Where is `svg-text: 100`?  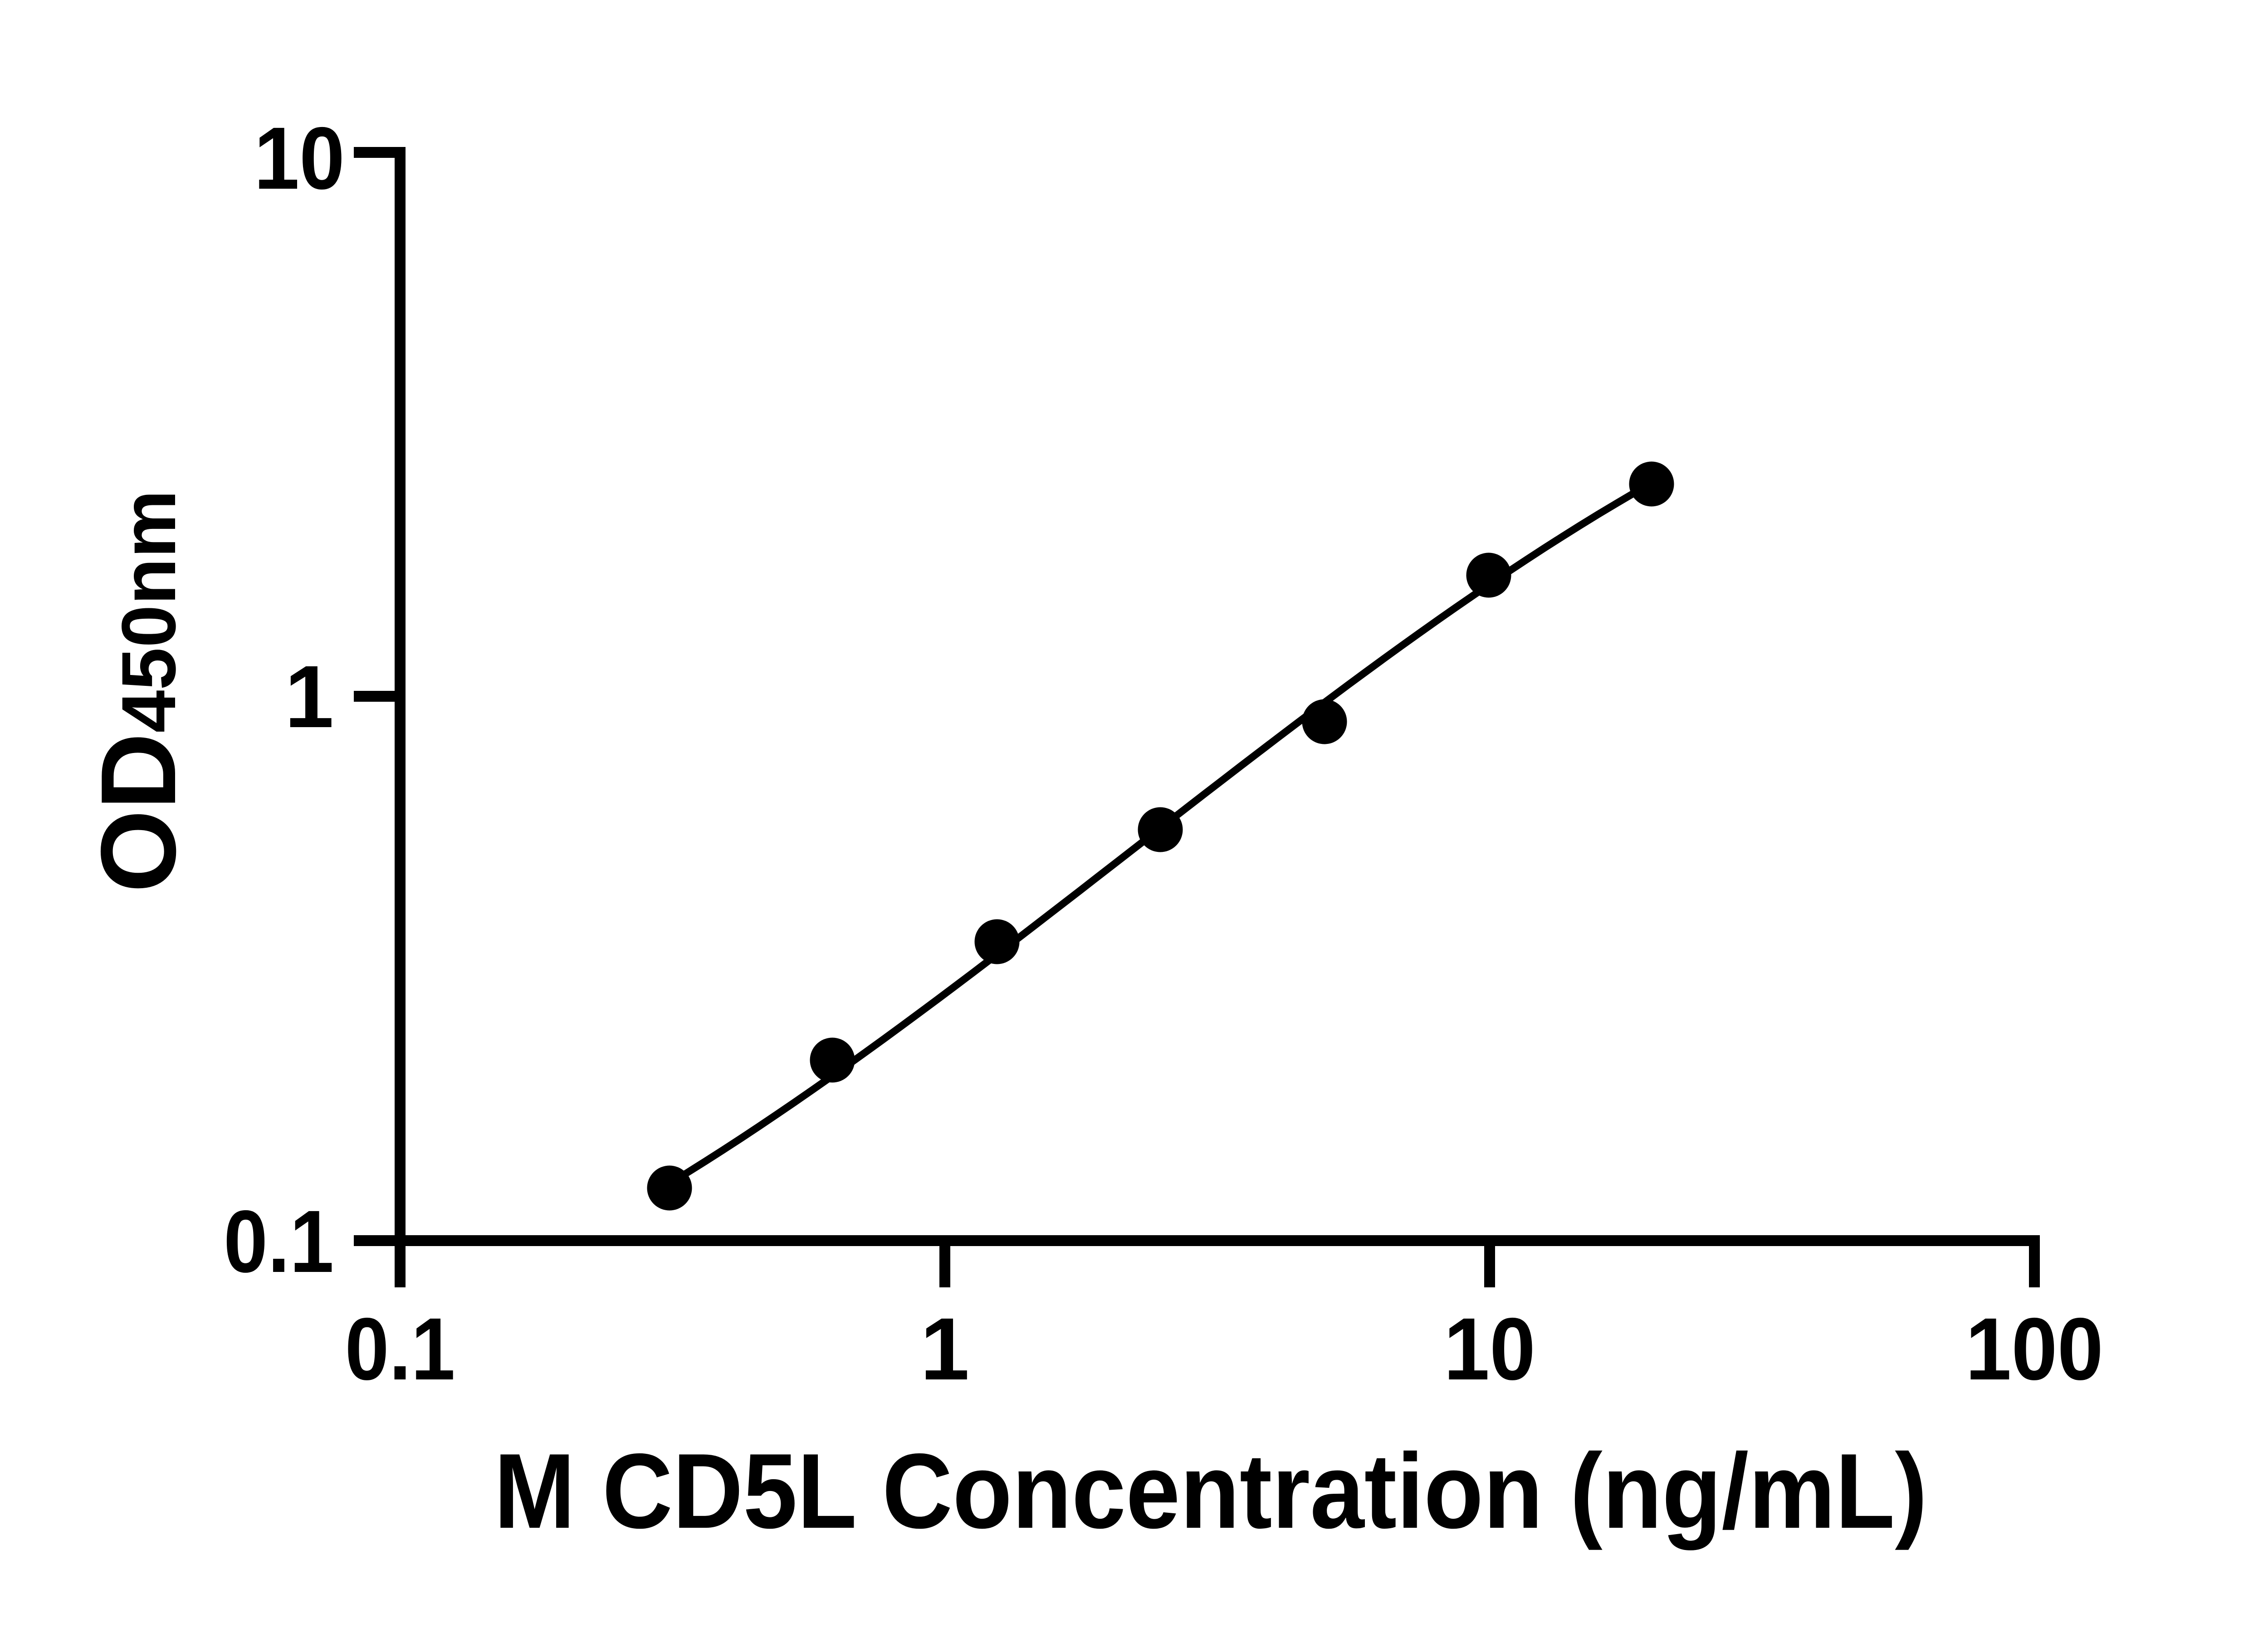 svg-text: 100 is located at coordinates (2034, 1349).